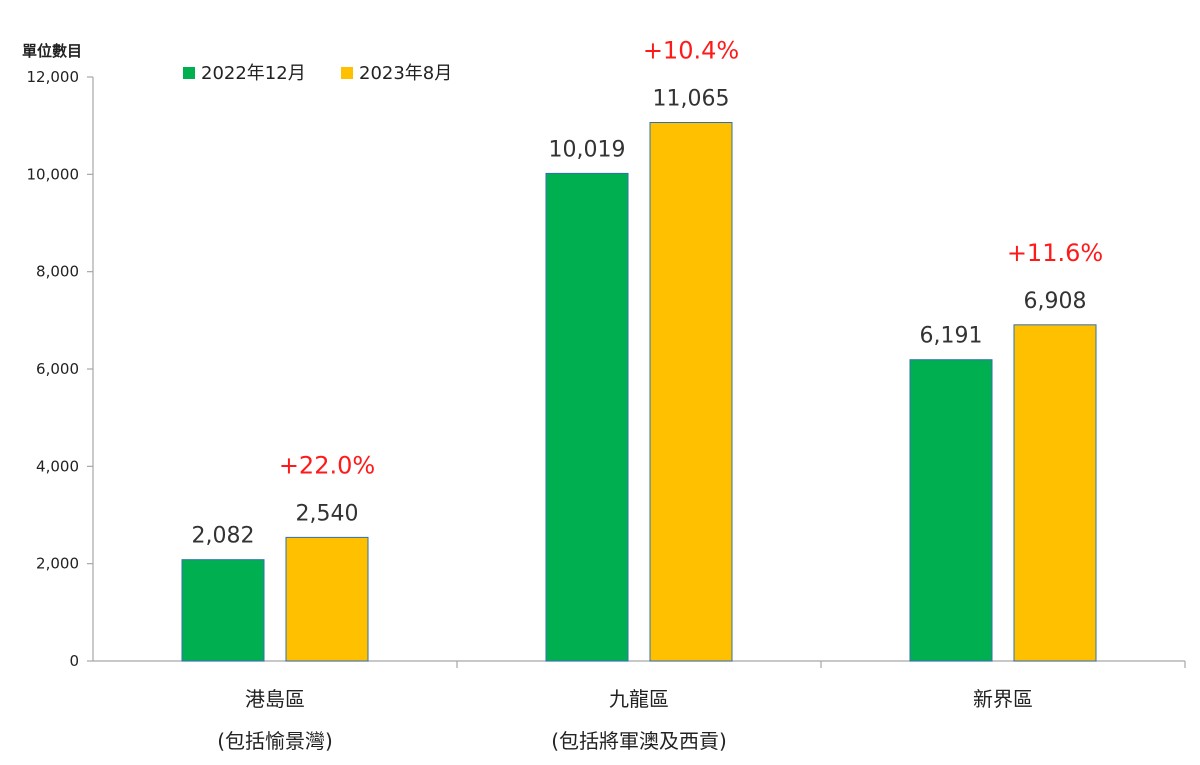  I want to click on category-sublabel: (包括愉景灣), so click(275, 741).